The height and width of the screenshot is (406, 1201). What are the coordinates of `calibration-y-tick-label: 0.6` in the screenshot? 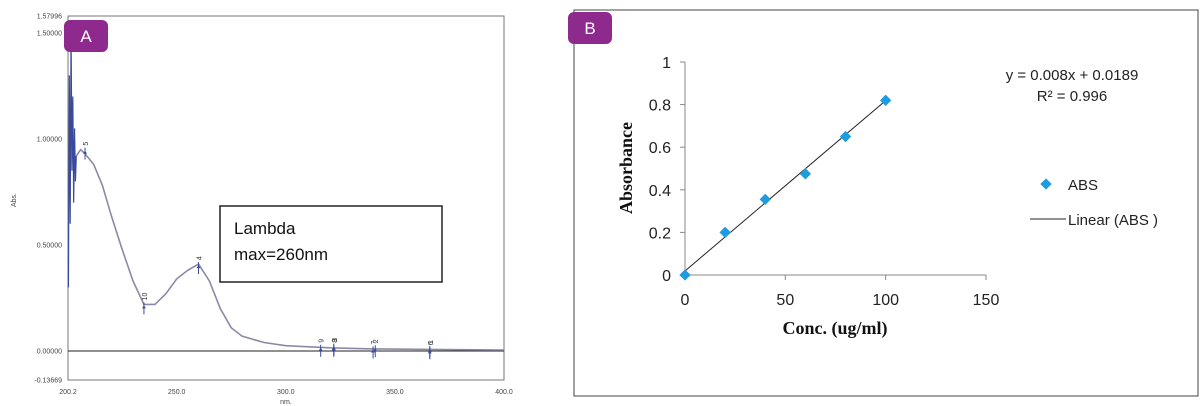 It's located at (660, 148).